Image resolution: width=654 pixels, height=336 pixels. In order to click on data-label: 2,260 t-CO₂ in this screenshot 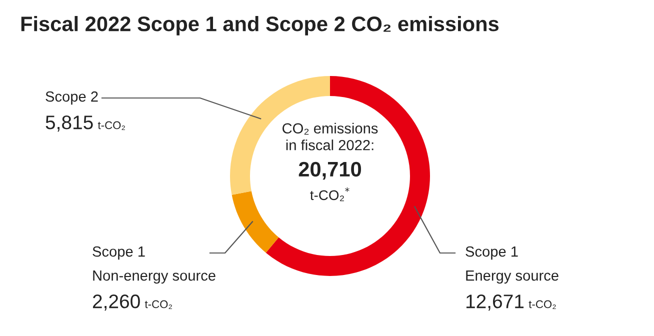, I will do `click(132, 302)`.